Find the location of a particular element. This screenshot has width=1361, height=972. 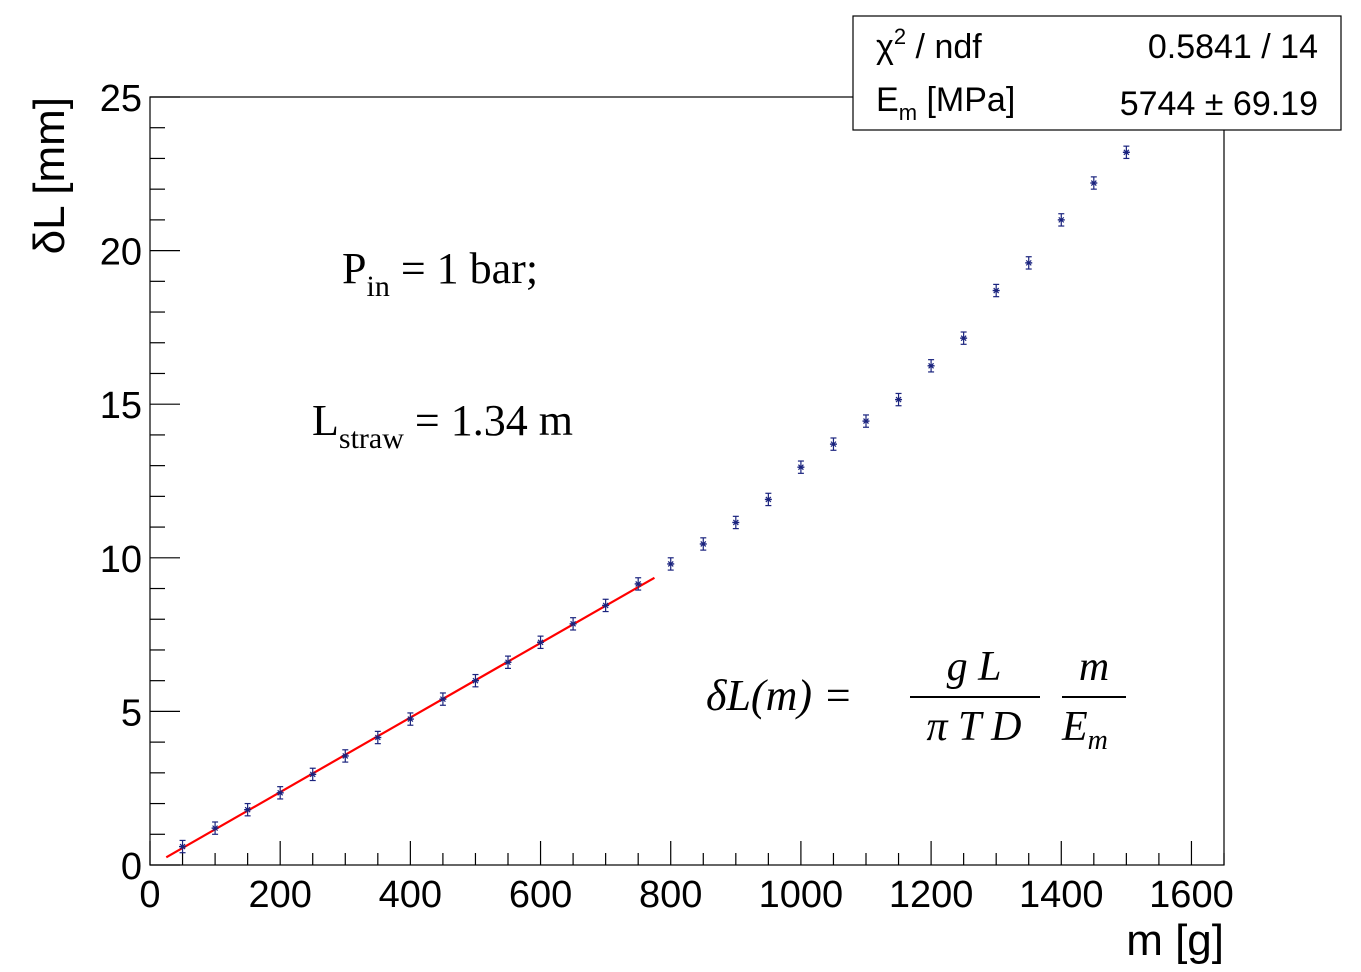

y-tick-label: 15 is located at coordinates (121, 406).